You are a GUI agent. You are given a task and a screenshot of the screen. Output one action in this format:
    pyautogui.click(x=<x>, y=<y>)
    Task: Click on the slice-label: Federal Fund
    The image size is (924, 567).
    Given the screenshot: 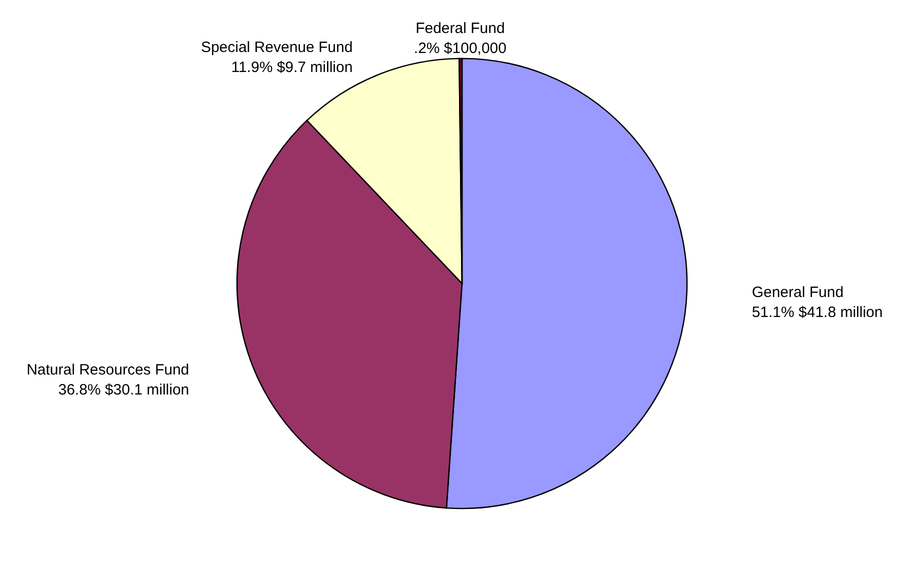 What is the action you would take?
    pyautogui.click(x=460, y=29)
    